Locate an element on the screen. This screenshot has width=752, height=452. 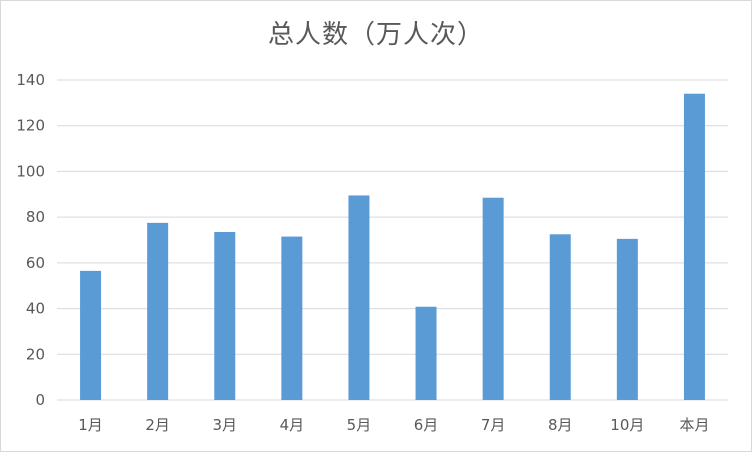
chart-title: 总人数（万人次） is located at coordinates (375, 35).